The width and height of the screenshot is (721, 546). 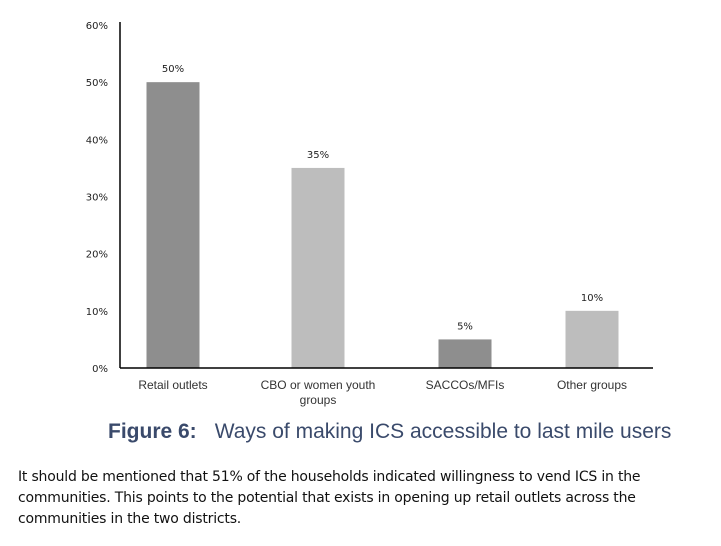 What do you see at coordinates (592, 298) in the screenshot?
I see `data-label: 10%` at bounding box center [592, 298].